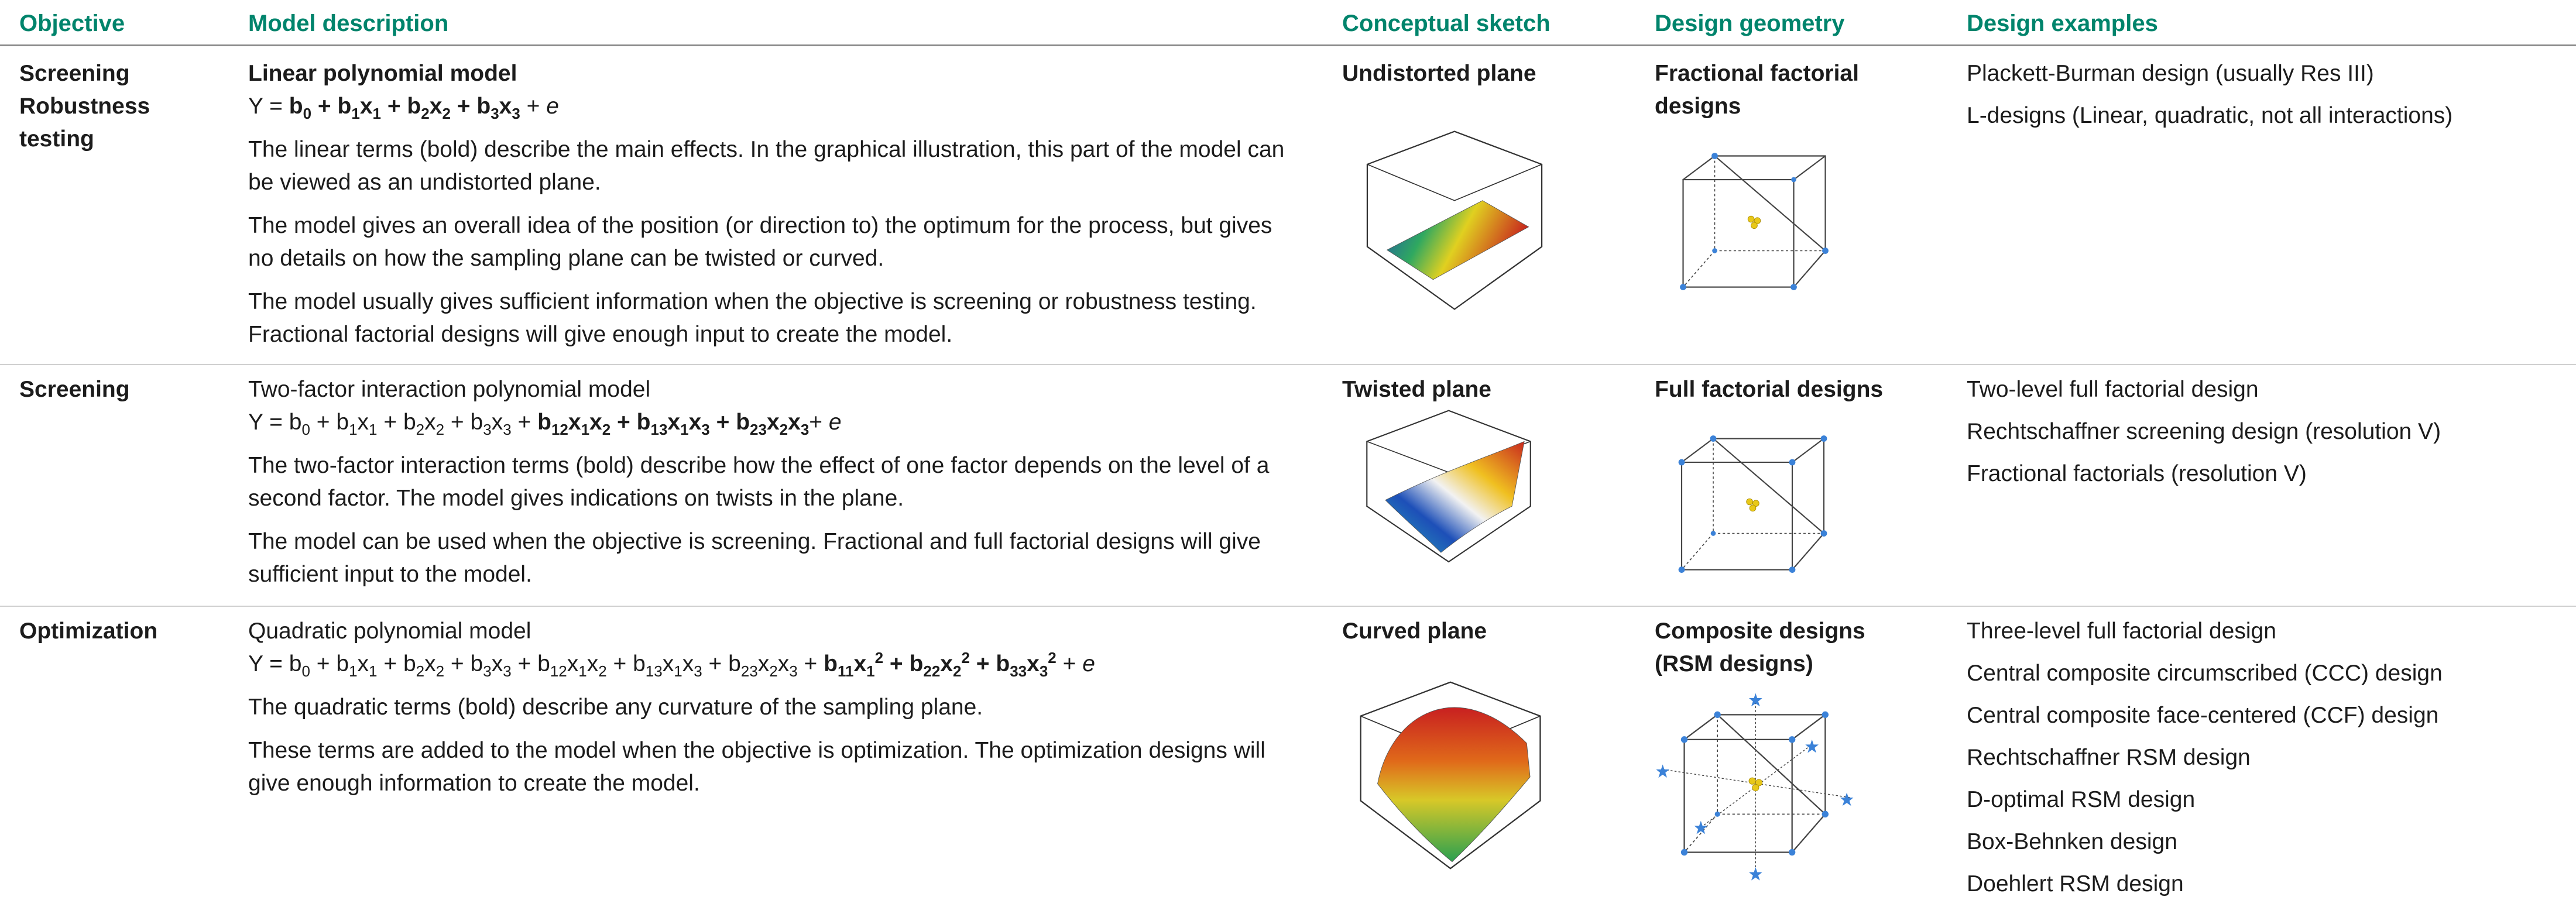 The width and height of the screenshot is (2576, 907). I want to click on formula-subscript: 23, so click(749, 671).